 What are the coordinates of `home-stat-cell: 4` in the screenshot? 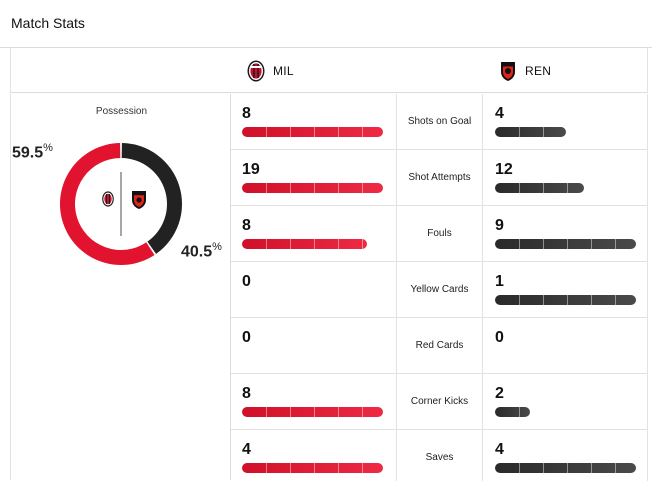 It's located at (314, 455).